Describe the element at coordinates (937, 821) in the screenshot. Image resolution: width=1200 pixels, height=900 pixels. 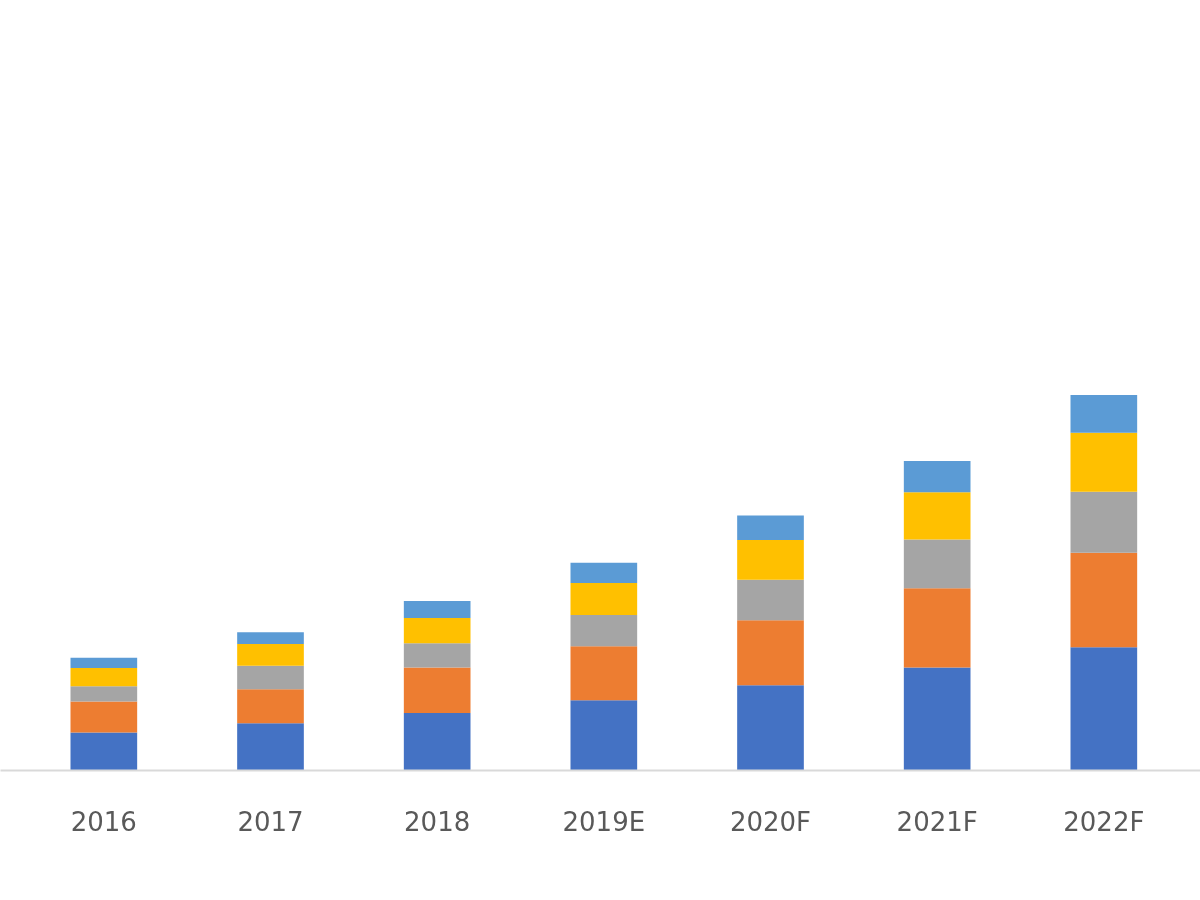
I see `x-tick-label: 2021F` at that location.